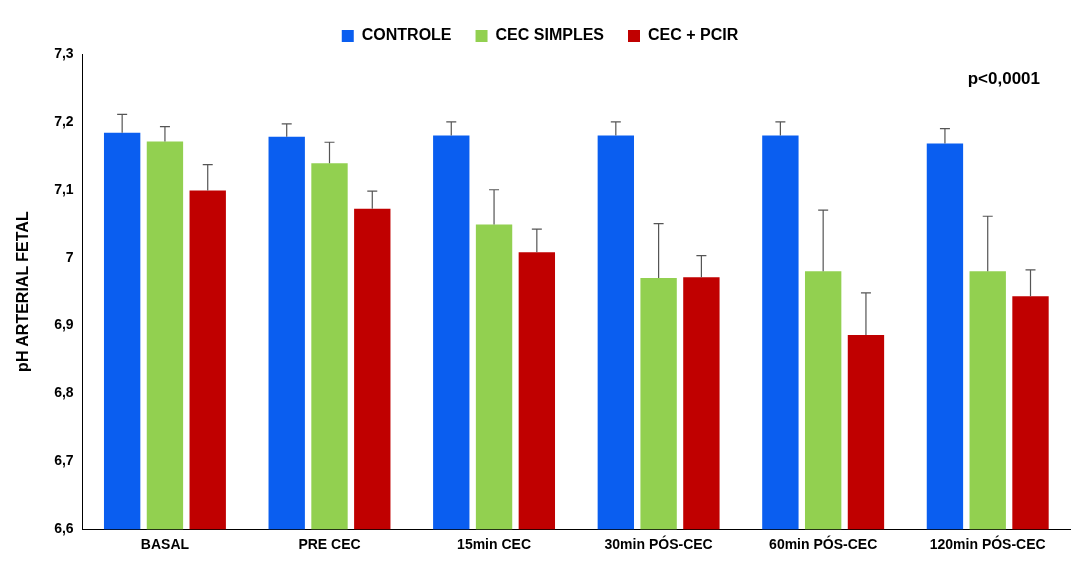 The image size is (1080, 566). Describe the element at coordinates (64, 120) in the screenshot. I see `y-tick-label: 7,2` at that location.